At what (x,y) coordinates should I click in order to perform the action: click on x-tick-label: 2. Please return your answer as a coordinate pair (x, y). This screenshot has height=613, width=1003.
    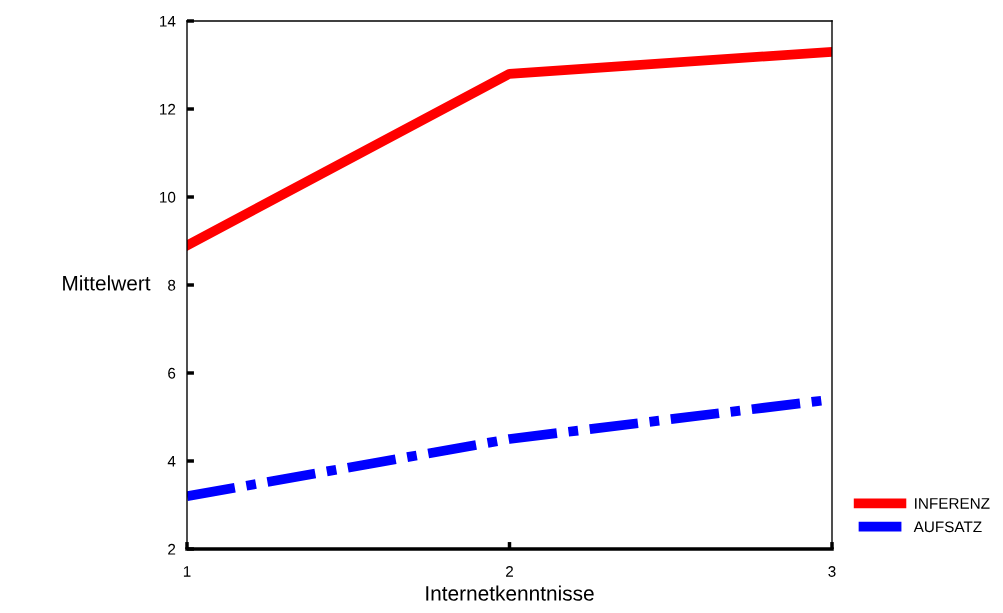
    Looking at the image, I should click on (509, 571).